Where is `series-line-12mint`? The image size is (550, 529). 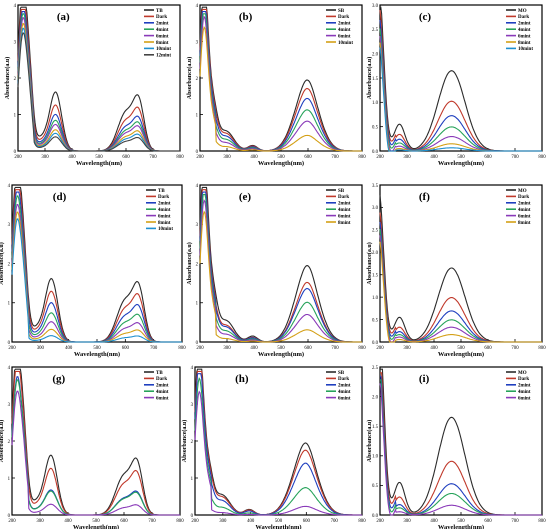 series-line-12mint is located at coordinates (98, 92).